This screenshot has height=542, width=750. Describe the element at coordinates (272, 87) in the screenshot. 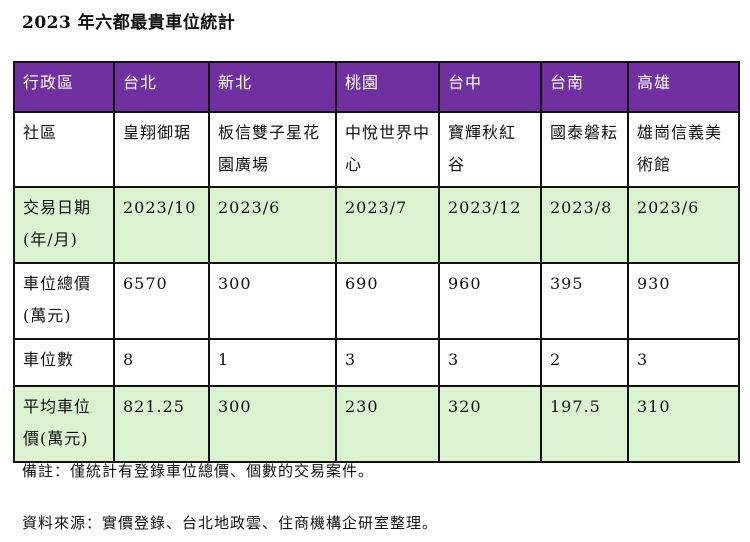

I see `header-cell: 新北` at that location.